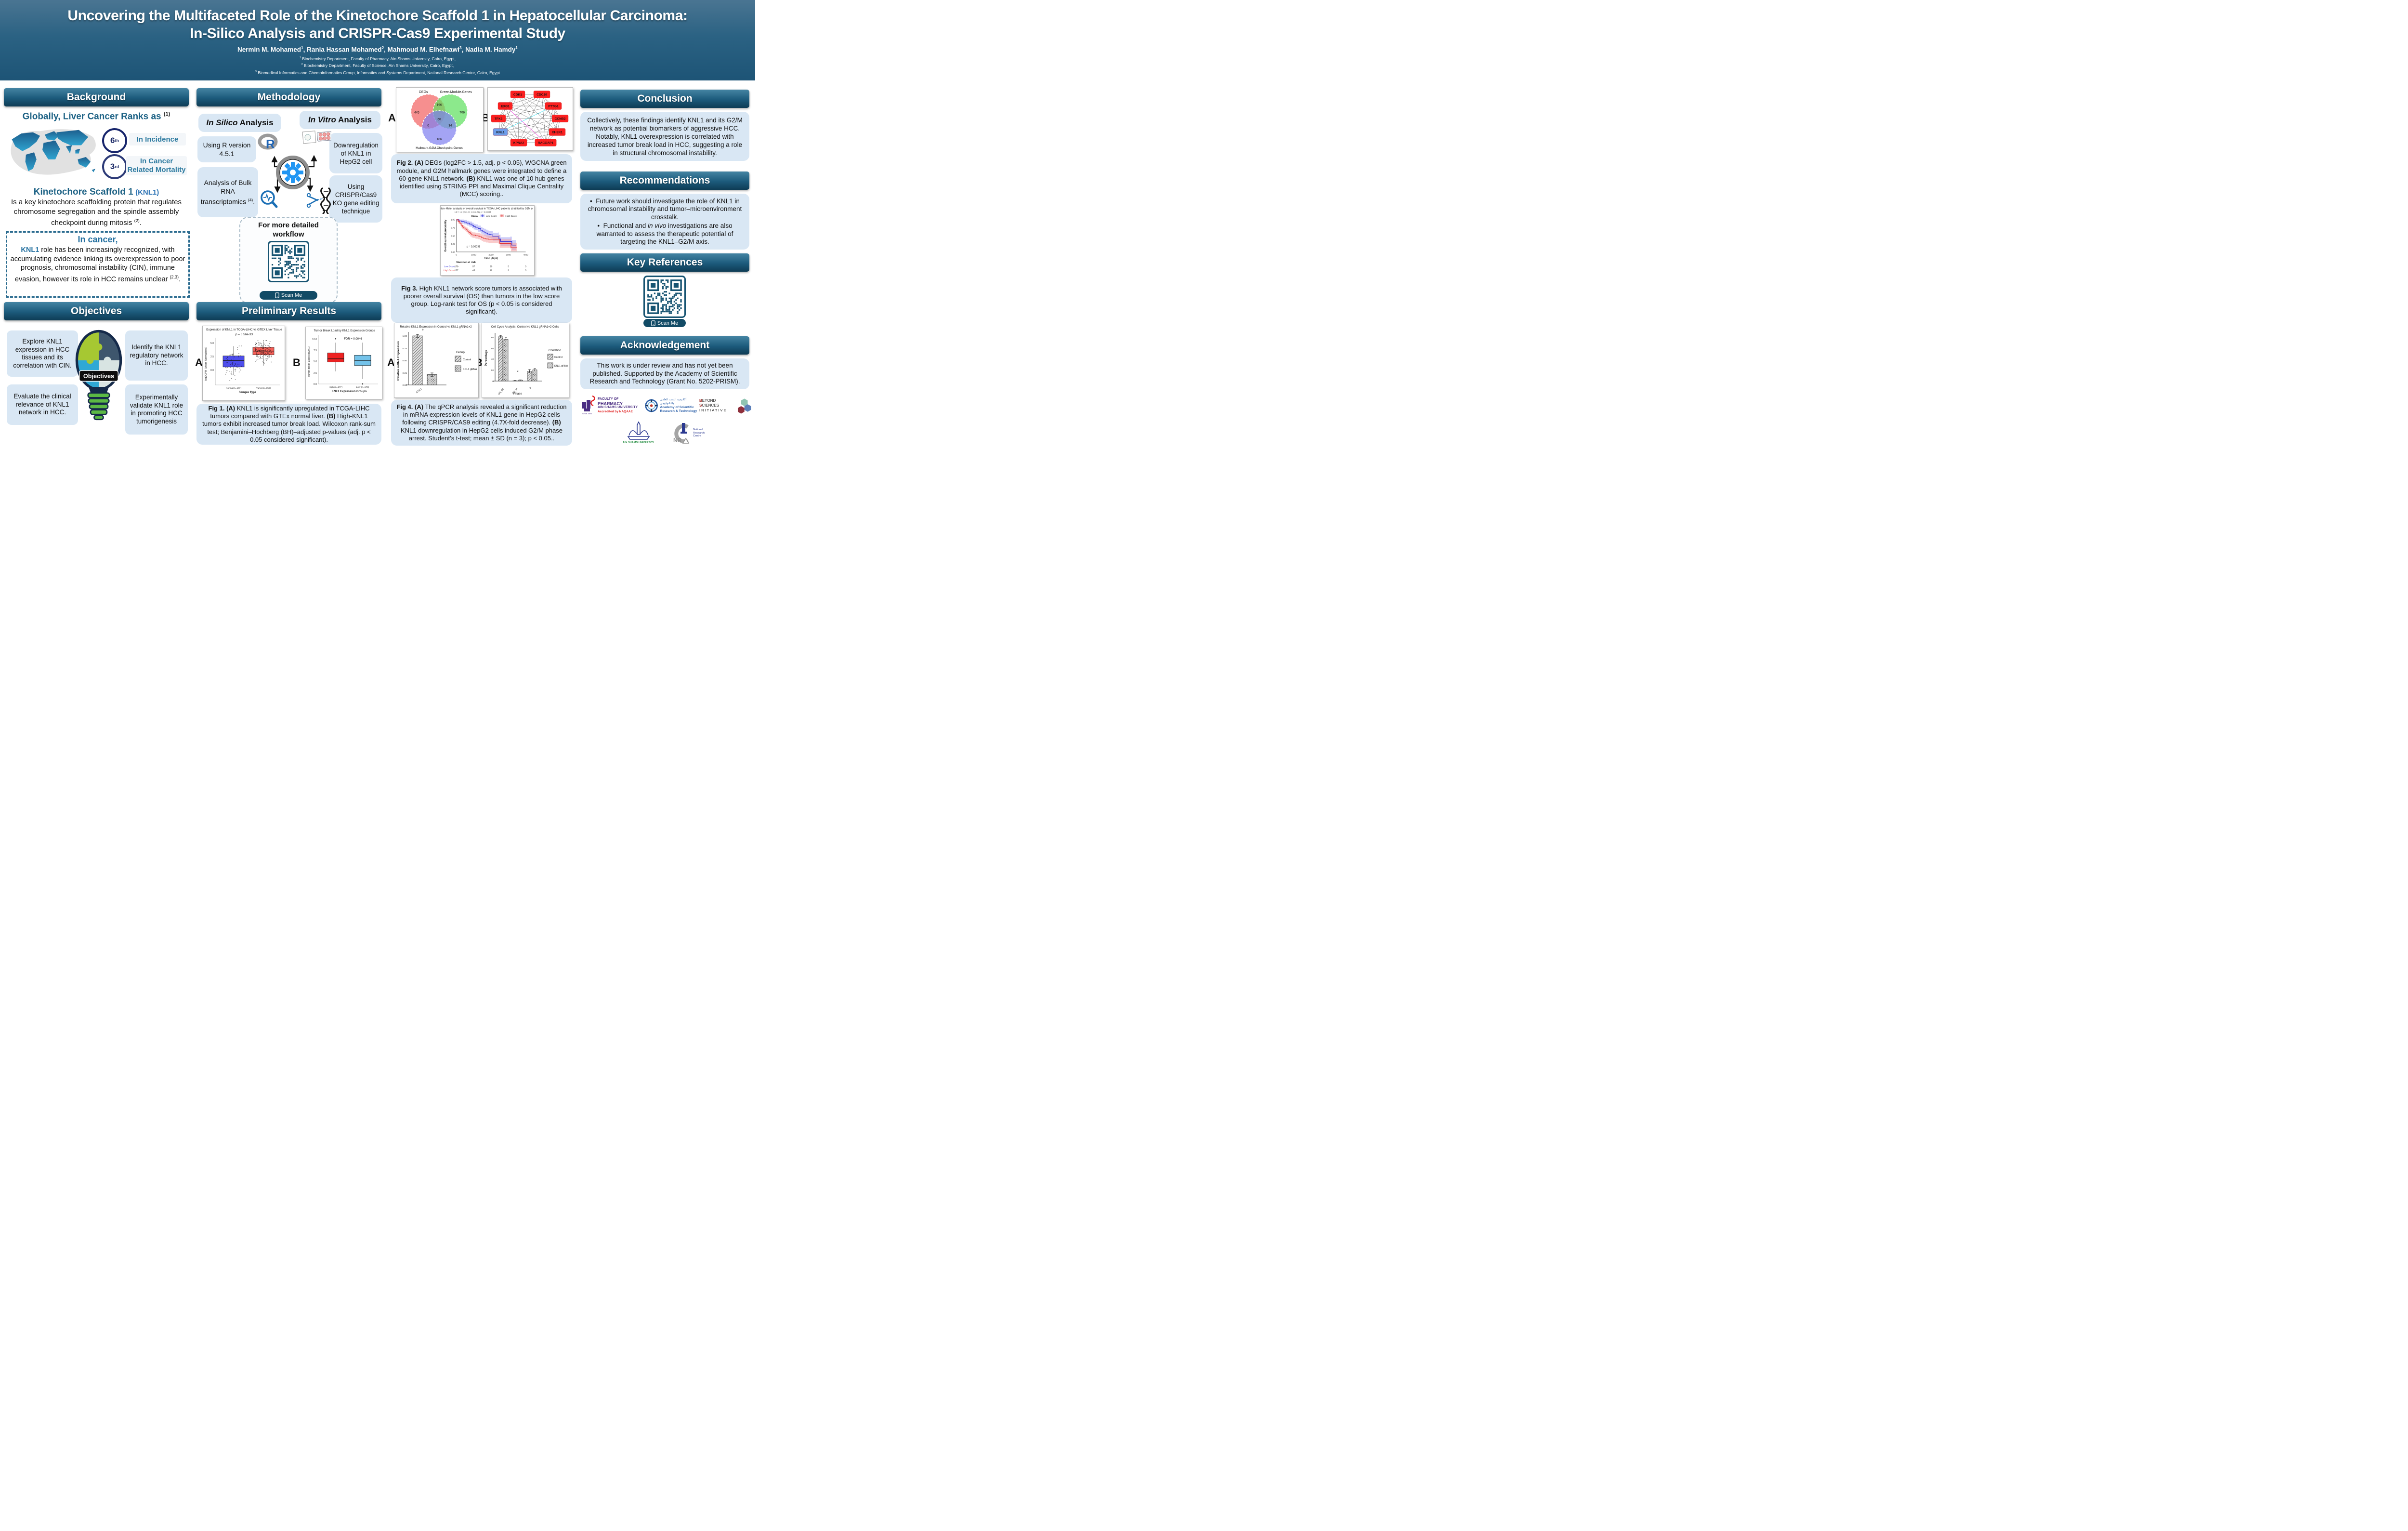 Image resolution: width=2408 pixels, height=1531 pixels. I want to click on in-vitro-analysis-label: In Vitro Analysis, so click(340, 120).